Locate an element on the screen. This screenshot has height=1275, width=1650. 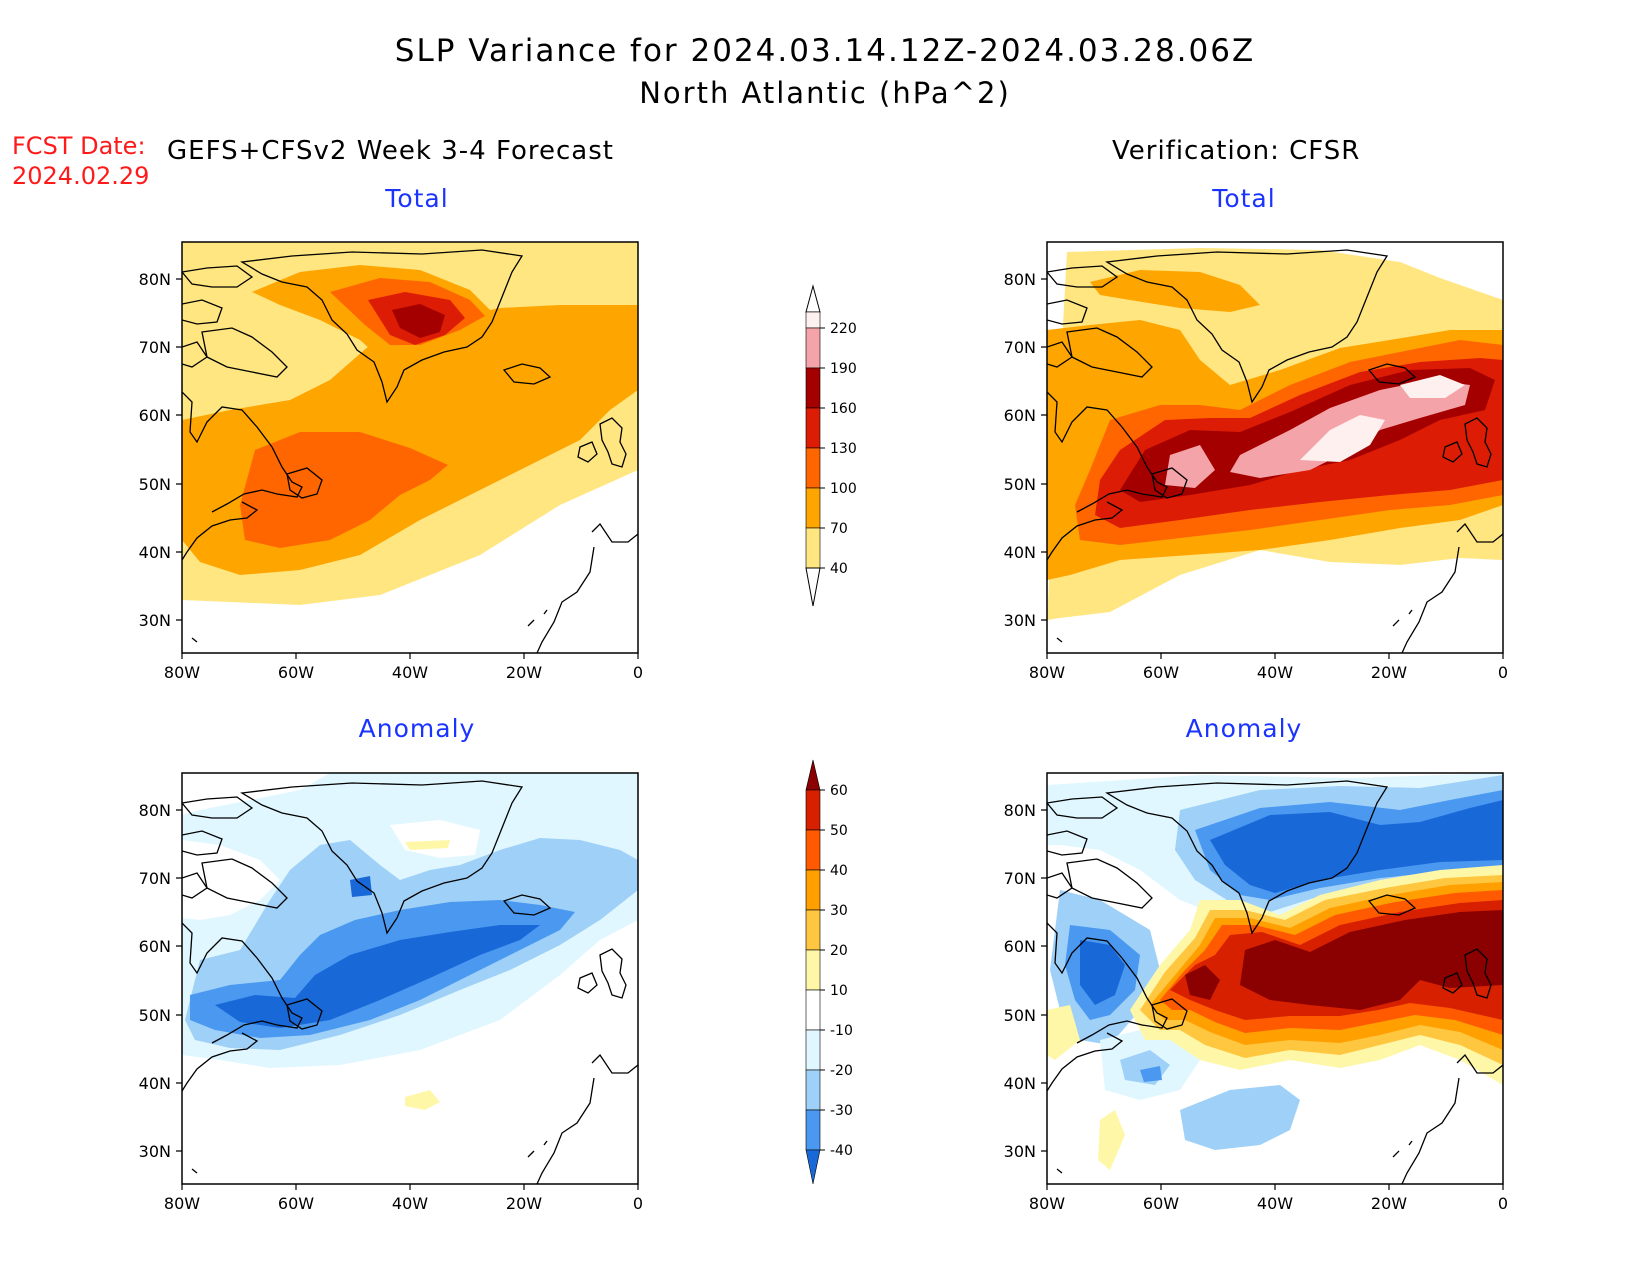
forecast-header: GEFS+CFSv2 Week 3-4 Forecast is located at coordinates (390, 151).